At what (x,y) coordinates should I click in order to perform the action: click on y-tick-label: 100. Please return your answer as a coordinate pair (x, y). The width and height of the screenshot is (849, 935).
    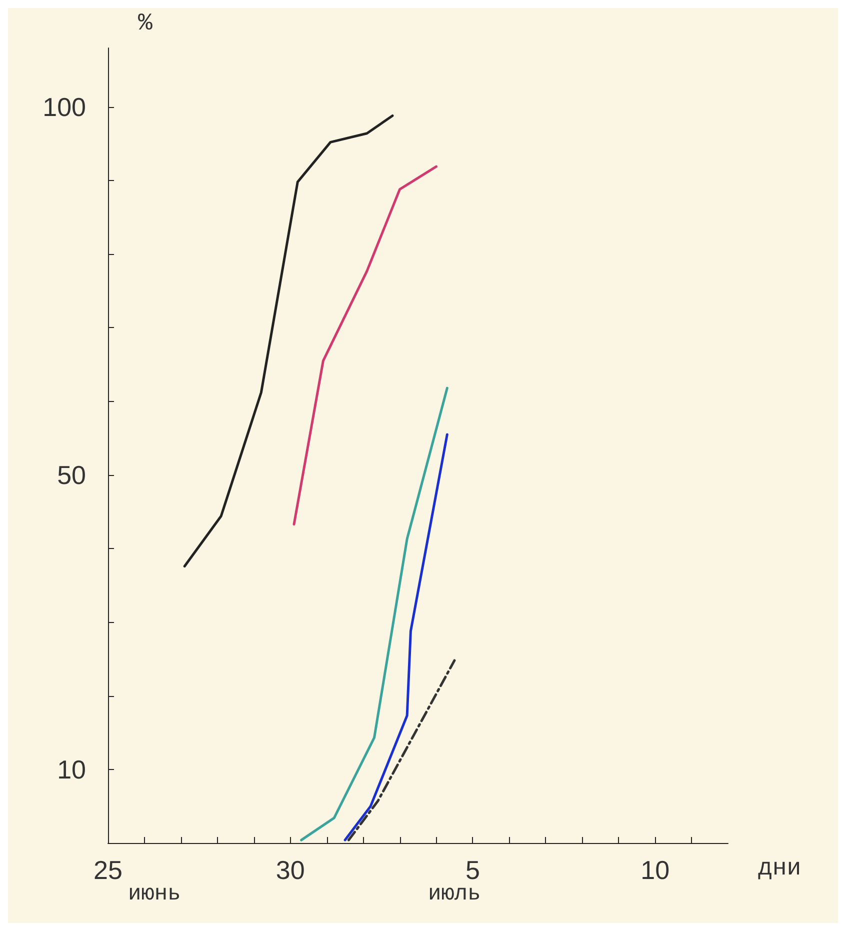
    Looking at the image, I should click on (64, 107).